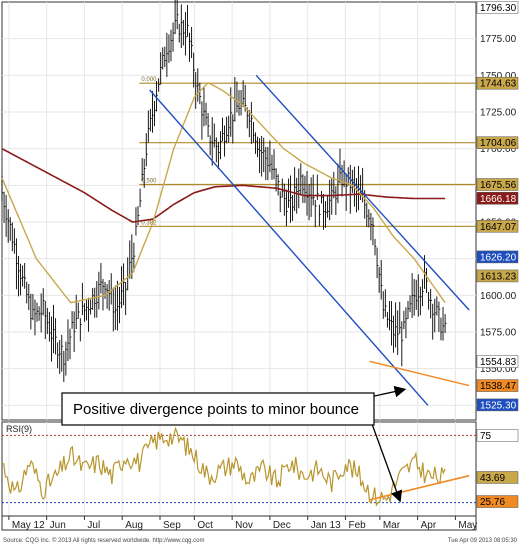  I want to click on x-axis-frame, so click(239, 523).